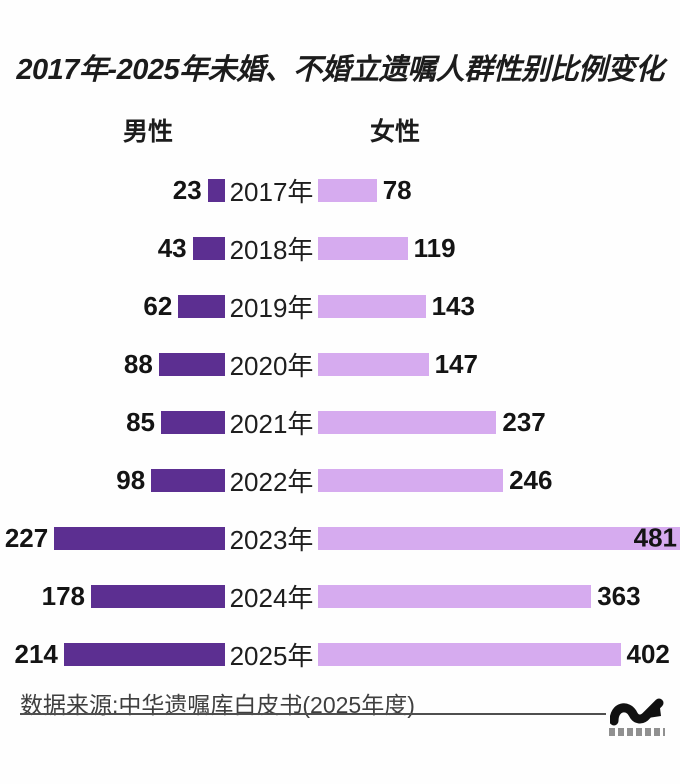 The image size is (680, 784). I want to click on male-bar-zone: 62, so click(112, 306).